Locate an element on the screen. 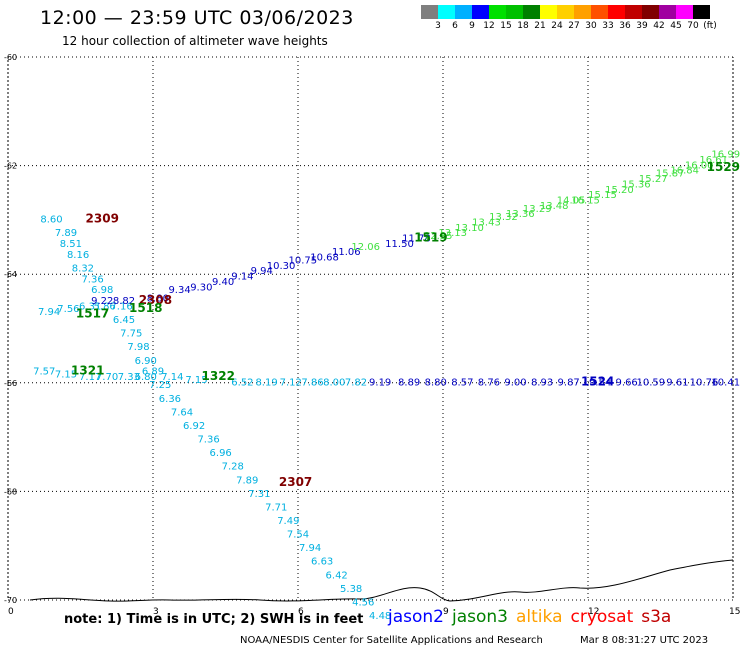 This screenshot has height=650, width=740. wave-height-label: 7.56 is located at coordinates (68, 309).